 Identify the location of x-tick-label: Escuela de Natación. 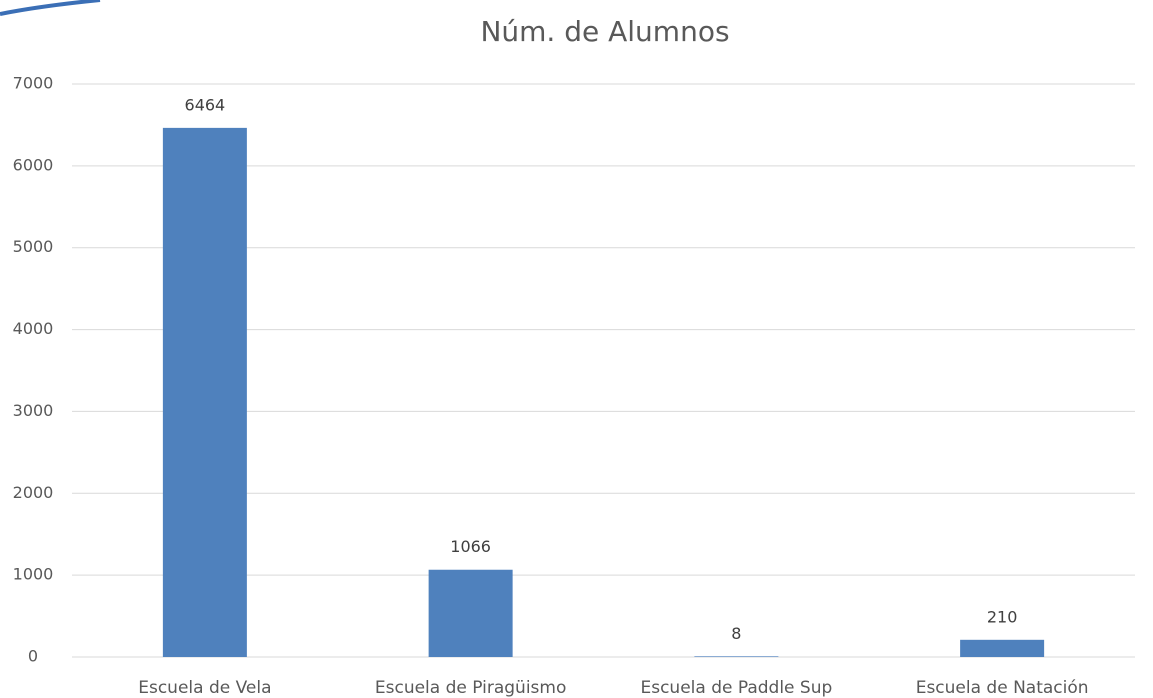
(1002, 688).